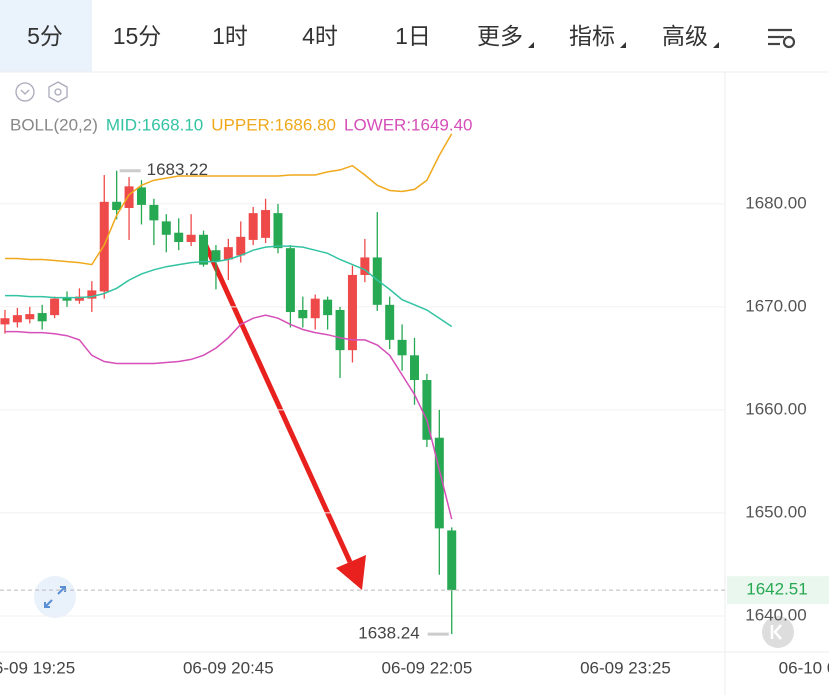 The height and width of the screenshot is (695, 829). What do you see at coordinates (25, 92) in the screenshot?
I see `collapse-icon` at bounding box center [25, 92].